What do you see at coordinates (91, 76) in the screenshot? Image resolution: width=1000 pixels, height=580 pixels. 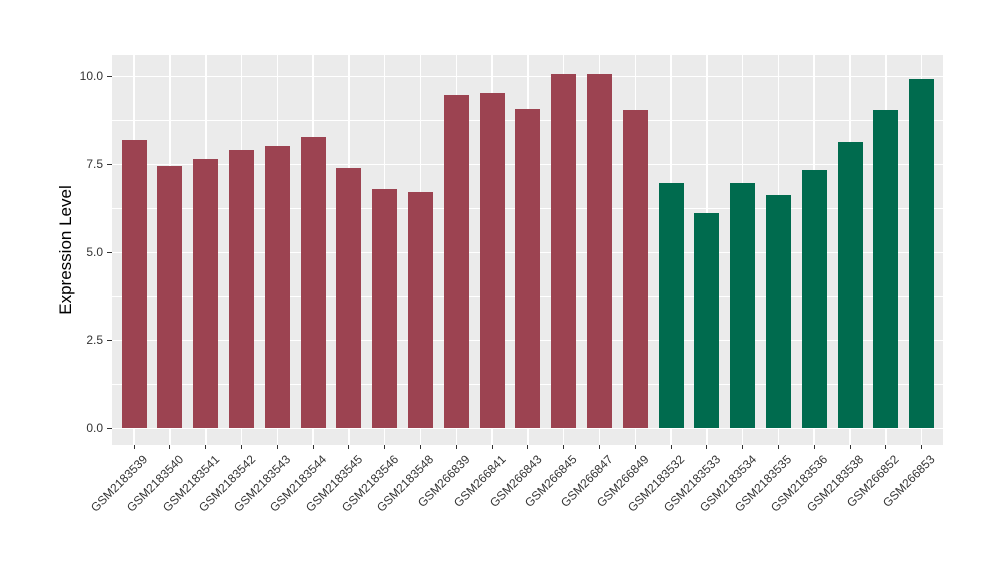 I see `y-tick-label: 10.0` at bounding box center [91, 76].